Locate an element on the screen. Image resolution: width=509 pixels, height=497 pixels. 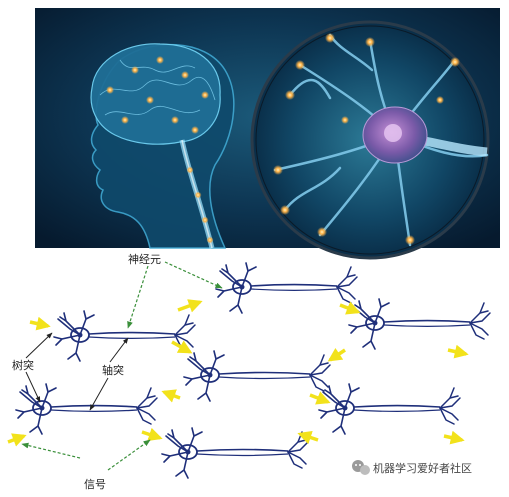
watermark-text: 机器学习爱好者社区 is located at coordinates (422, 468).